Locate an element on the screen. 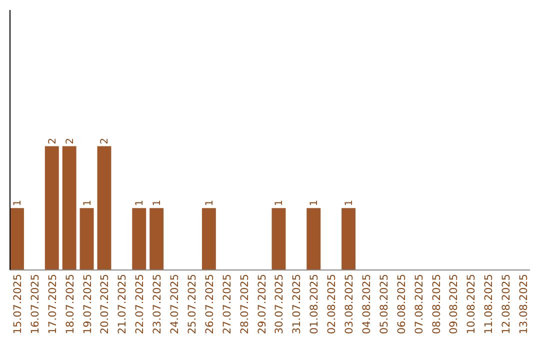  x-tick-label: 12.08.2025 is located at coordinates (506, 304).